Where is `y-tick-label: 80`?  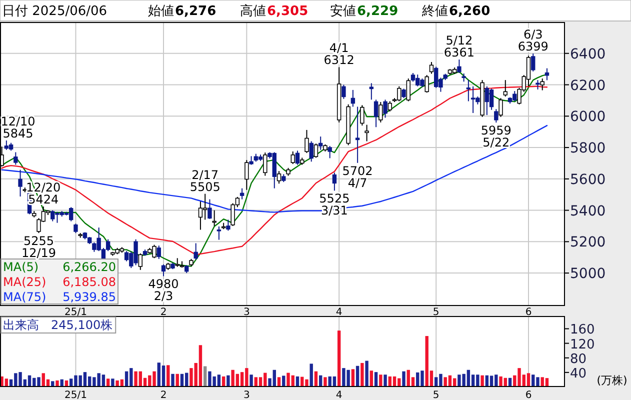 y-tick-label: 80 is located at coordinates (578, 359).